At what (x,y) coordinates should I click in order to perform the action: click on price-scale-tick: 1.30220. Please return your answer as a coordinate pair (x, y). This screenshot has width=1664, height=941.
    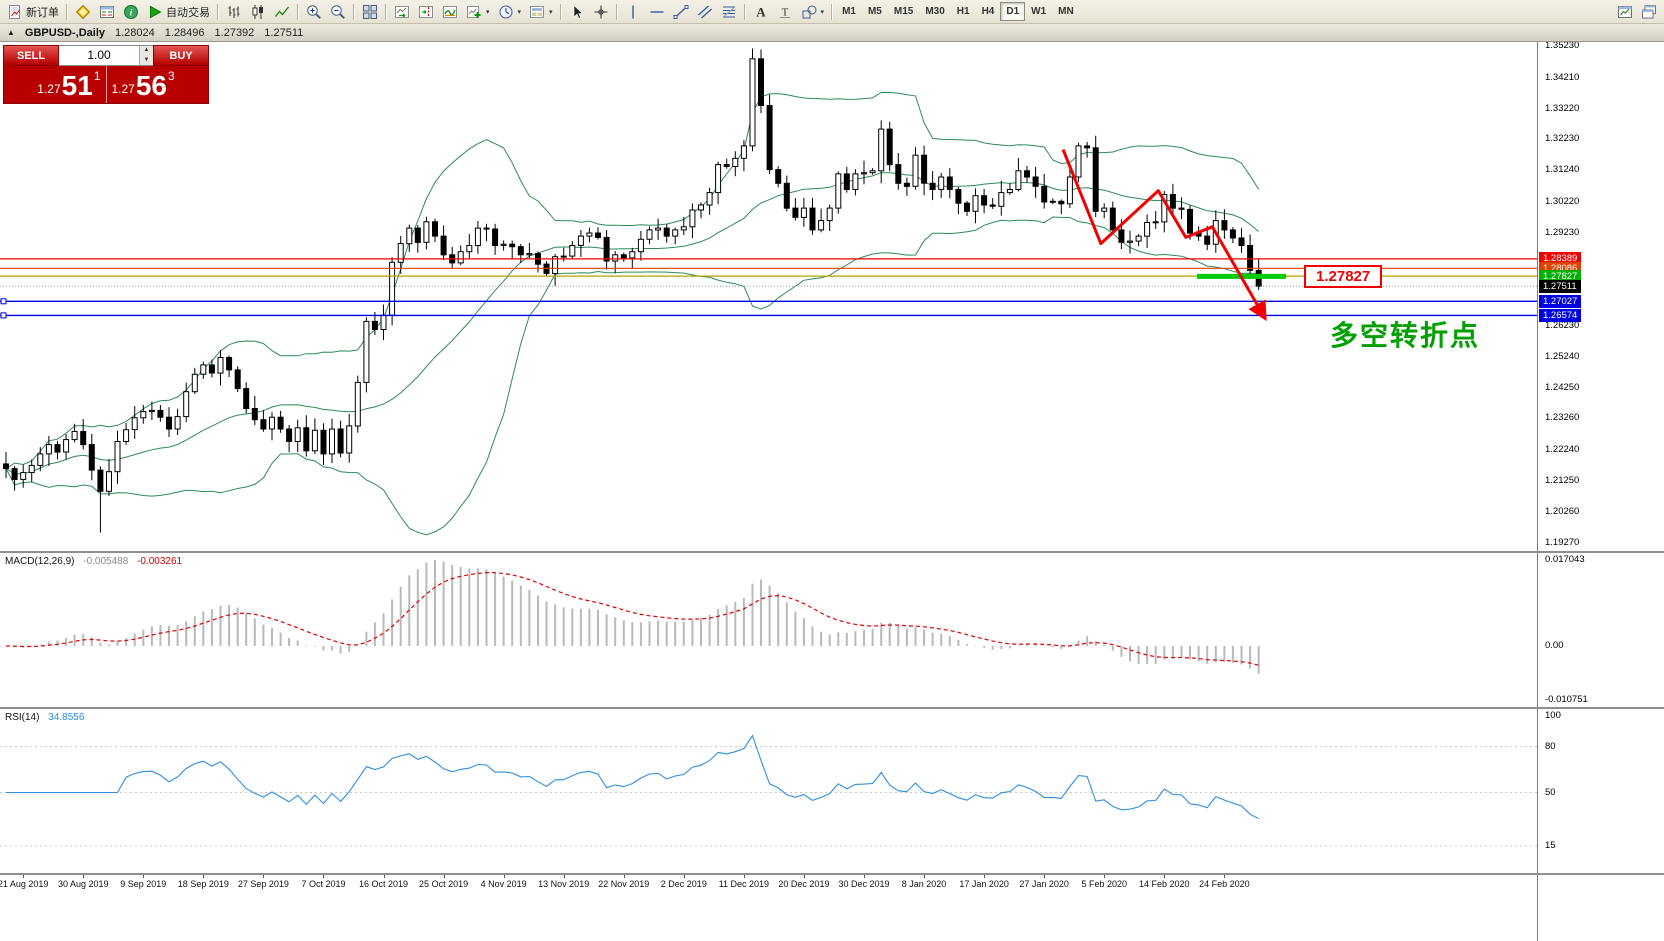
    Looking at the image, I should click on (1562, 201).